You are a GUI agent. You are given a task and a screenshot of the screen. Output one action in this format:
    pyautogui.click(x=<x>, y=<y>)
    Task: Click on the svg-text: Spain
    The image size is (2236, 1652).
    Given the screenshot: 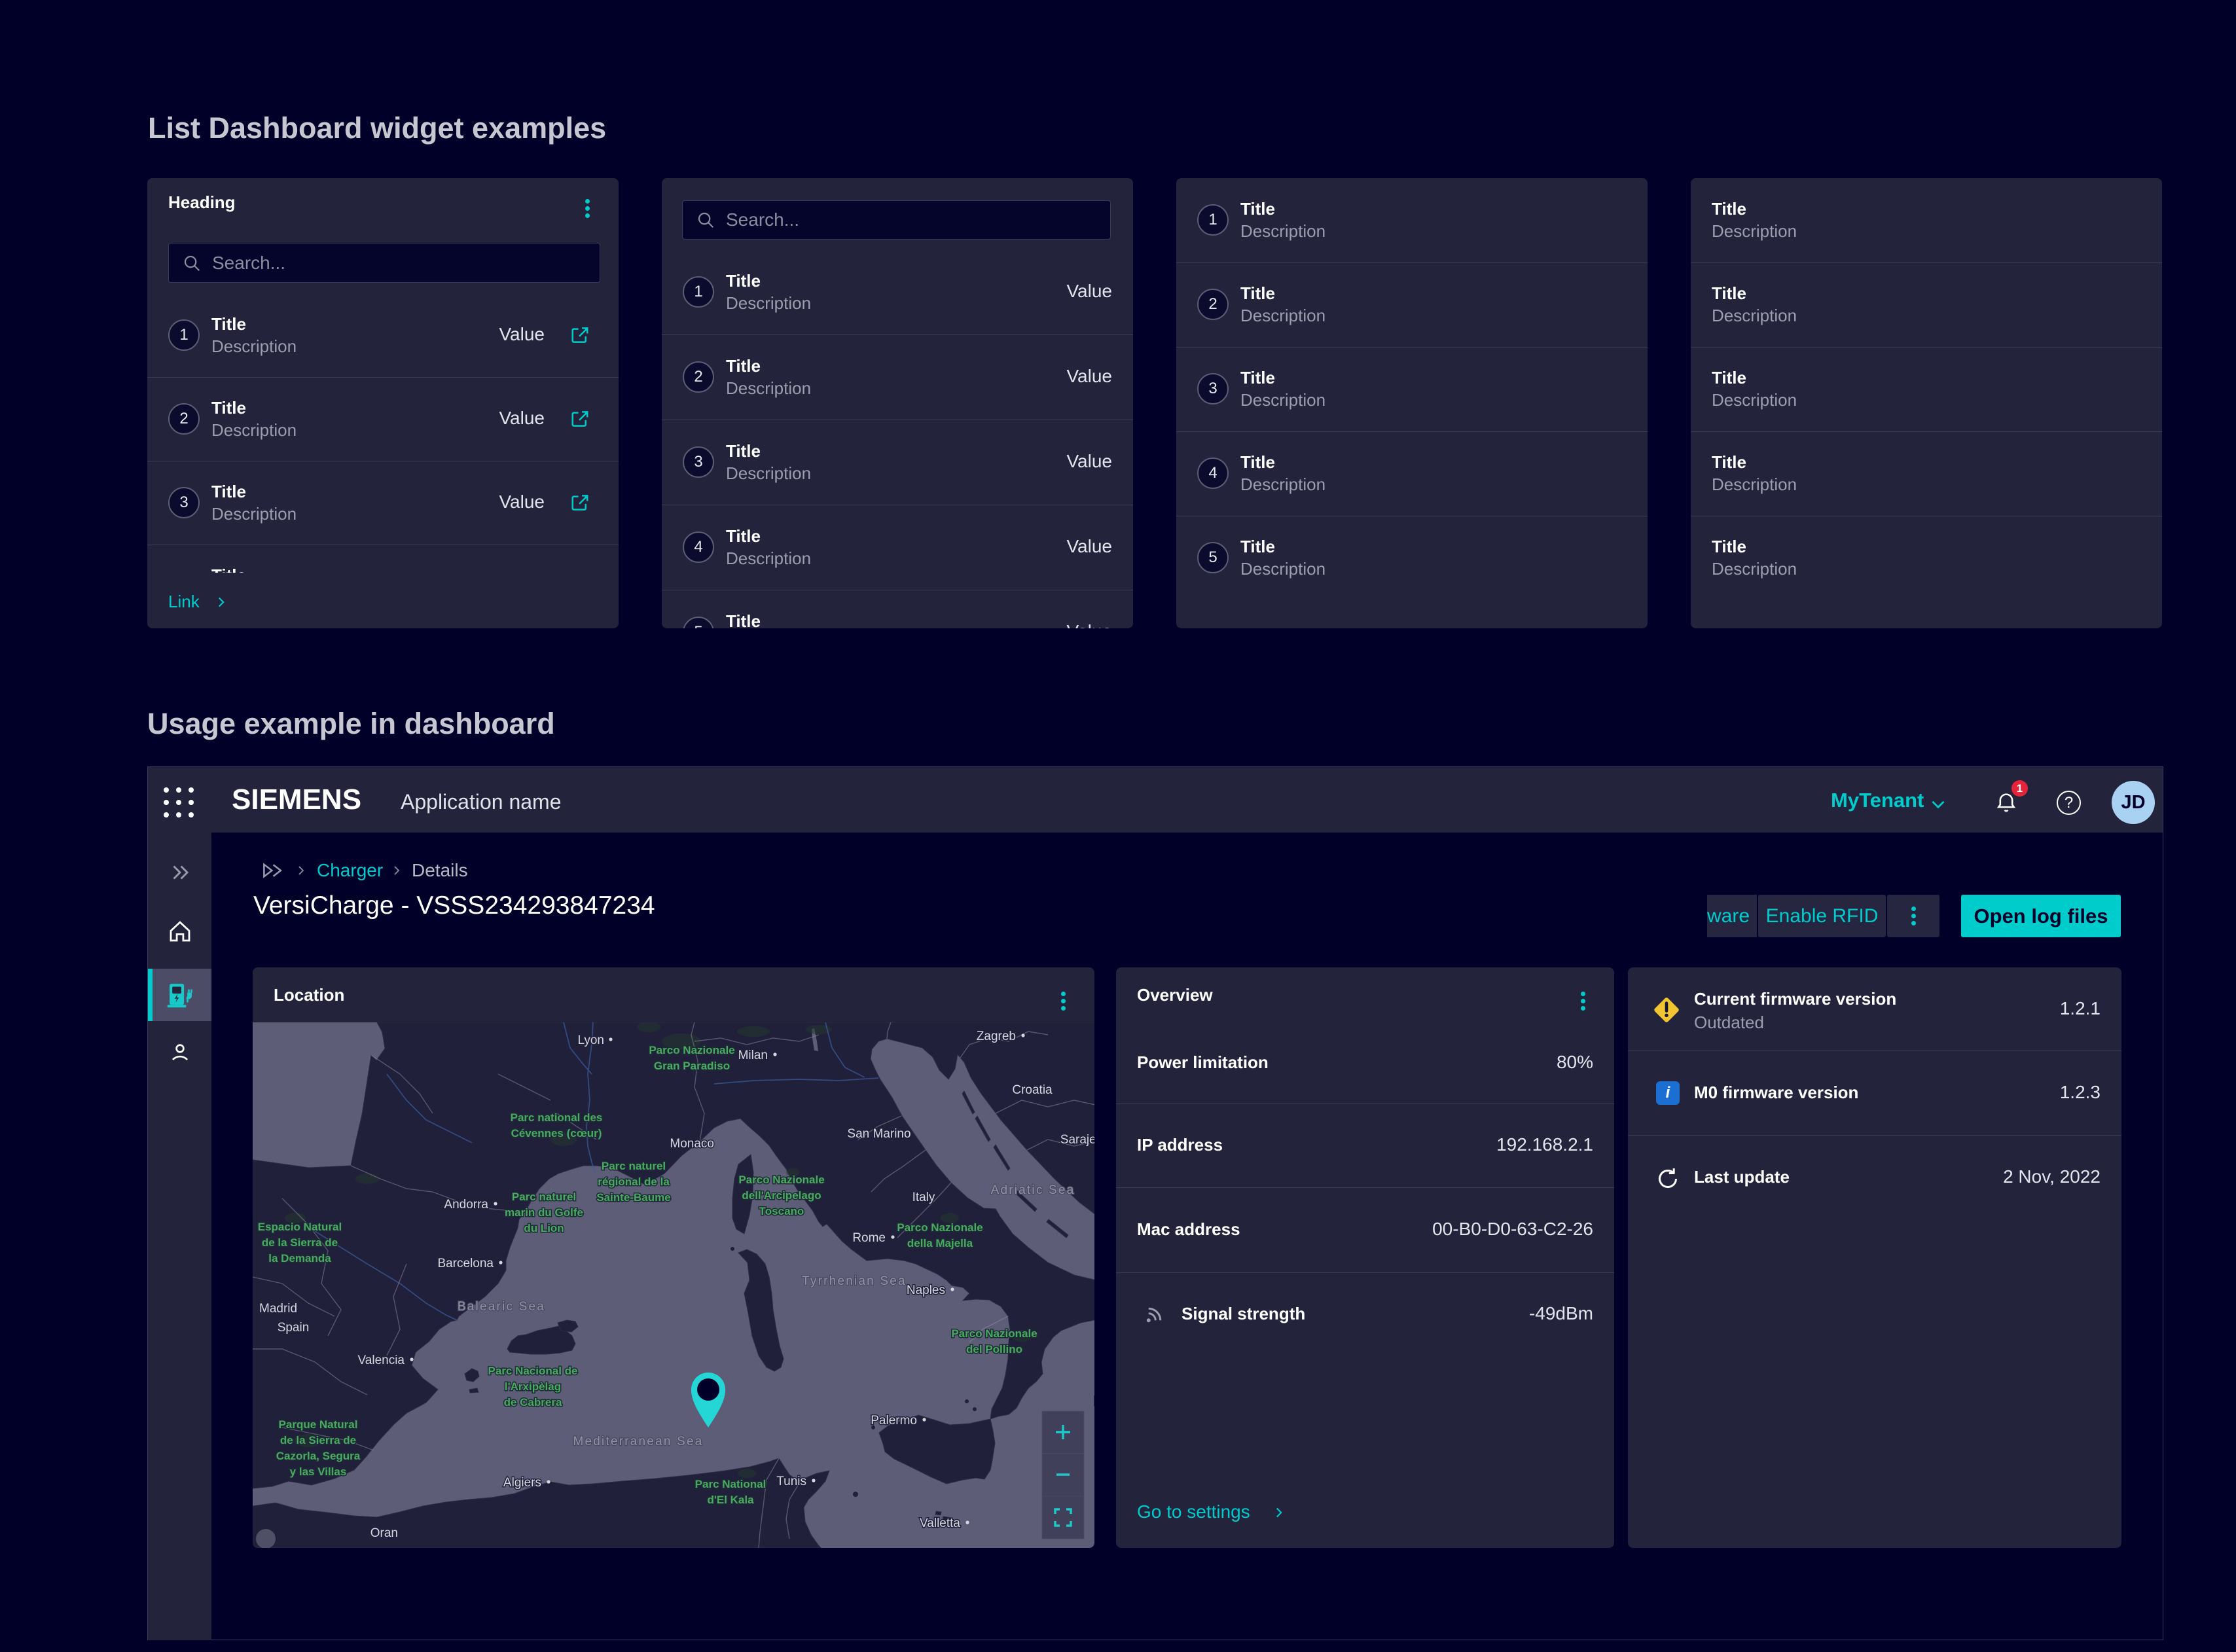 What is the action you would take?
    pyautogui.click(x=294, y=1328)
    